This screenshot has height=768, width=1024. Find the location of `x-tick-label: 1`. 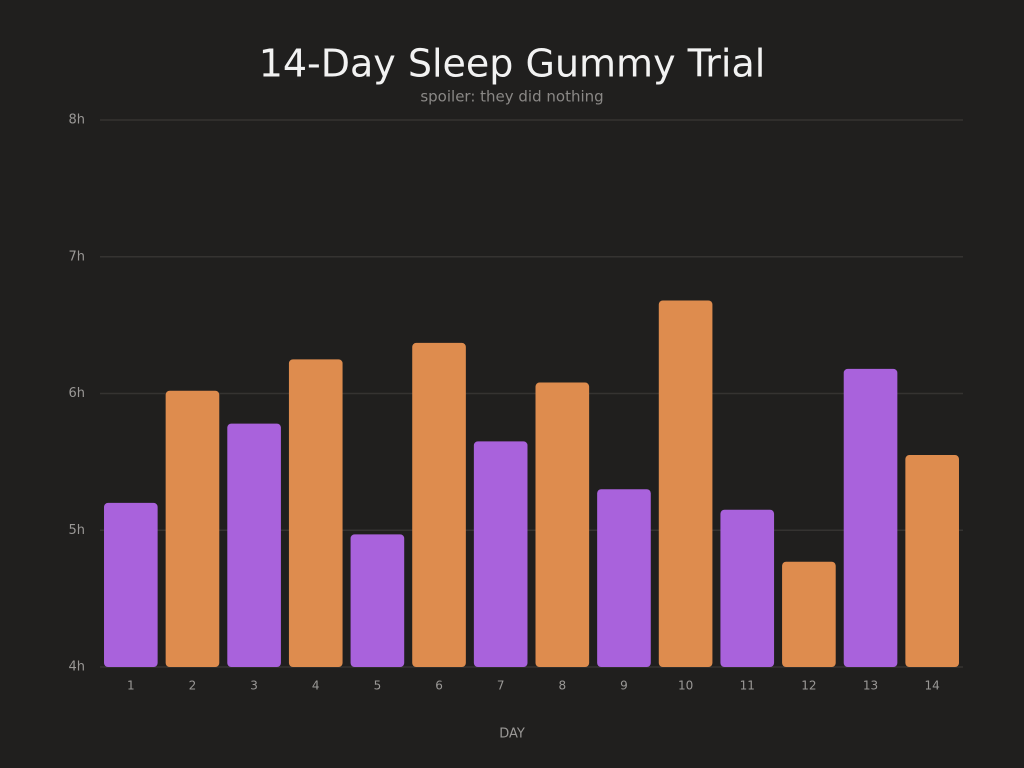

x-tick-label: 1 is located at coordinates (131, 686).